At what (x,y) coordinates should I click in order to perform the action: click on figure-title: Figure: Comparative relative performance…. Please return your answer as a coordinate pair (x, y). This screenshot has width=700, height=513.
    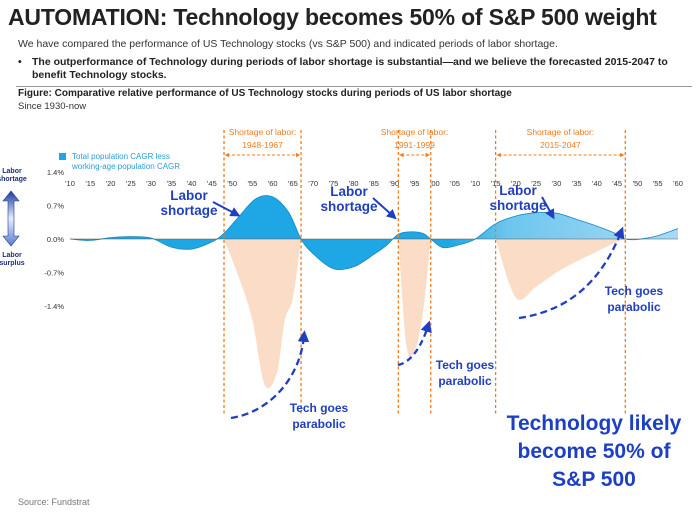
    Looking at the image, I should click on (265, 93).